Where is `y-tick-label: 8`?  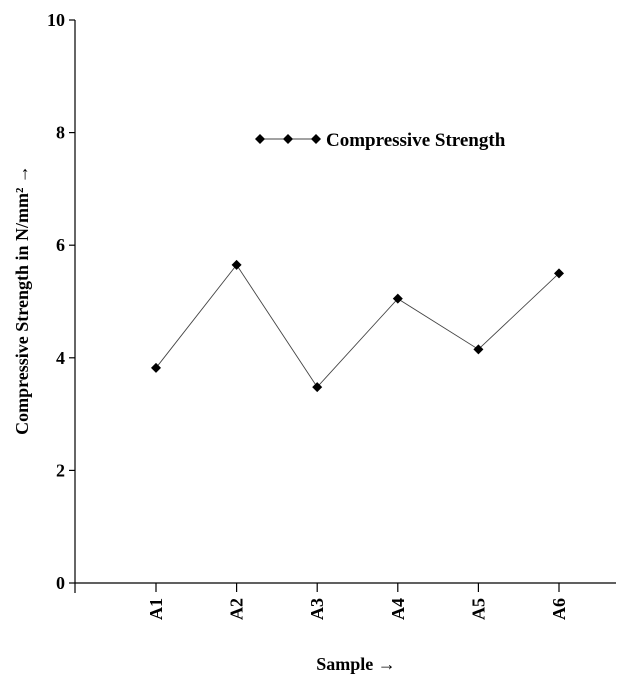
y-tick-label: 8 is located at coordinates (60, 133).